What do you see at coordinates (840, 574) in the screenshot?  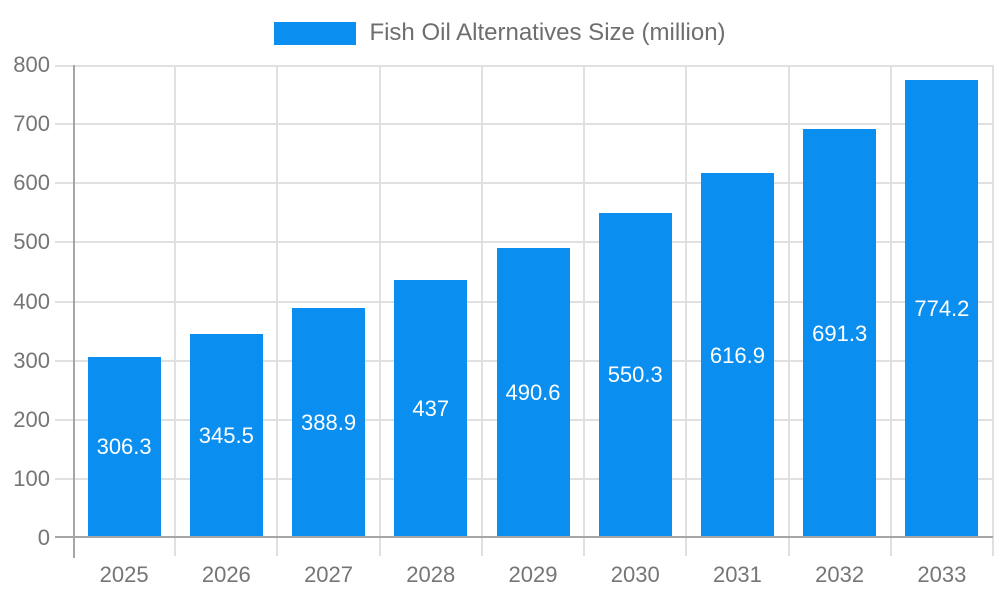 I see `x-axis-tick-label: 2032` at bounding box center [840, 574].